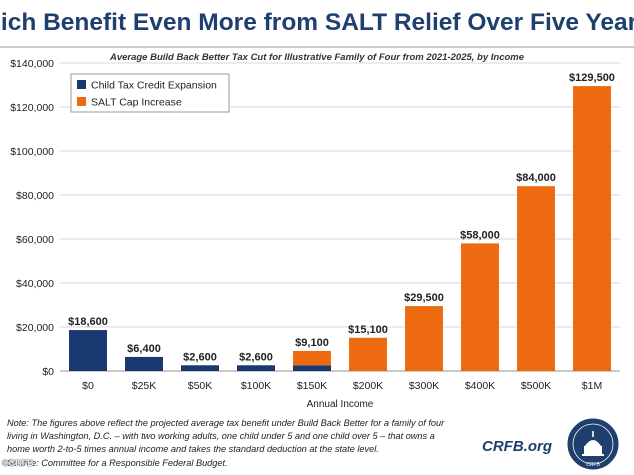 This screenshot has width=634, height=475. I want to click on svg-text: CRFB, so click(593, 465).